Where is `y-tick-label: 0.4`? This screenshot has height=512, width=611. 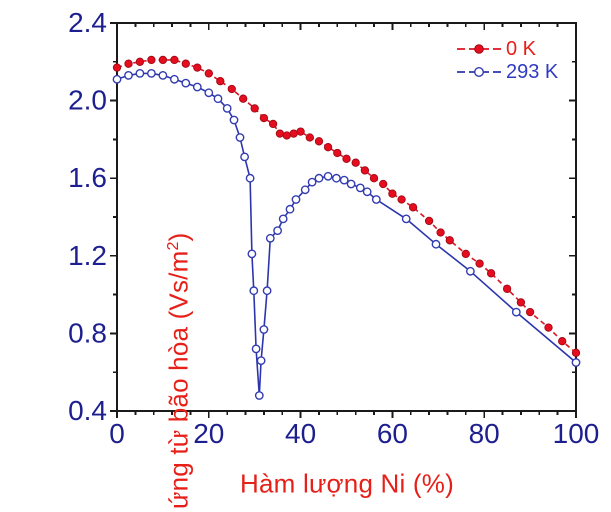 y-tick-label: 0.4 is located at coordinates (87, 410).